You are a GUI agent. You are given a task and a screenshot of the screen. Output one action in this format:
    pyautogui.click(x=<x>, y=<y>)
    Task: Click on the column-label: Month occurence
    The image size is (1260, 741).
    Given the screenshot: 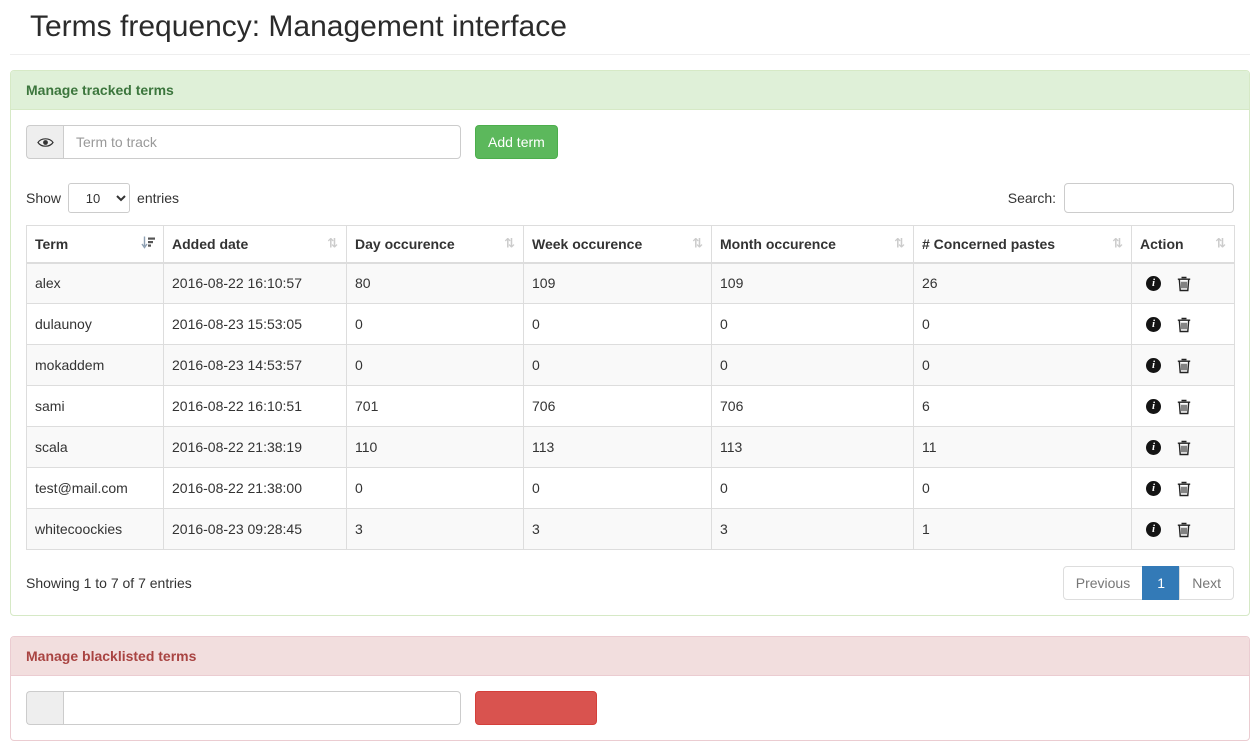 What is the action you would take?
    pyautogui.click(x=778, y=243)
    